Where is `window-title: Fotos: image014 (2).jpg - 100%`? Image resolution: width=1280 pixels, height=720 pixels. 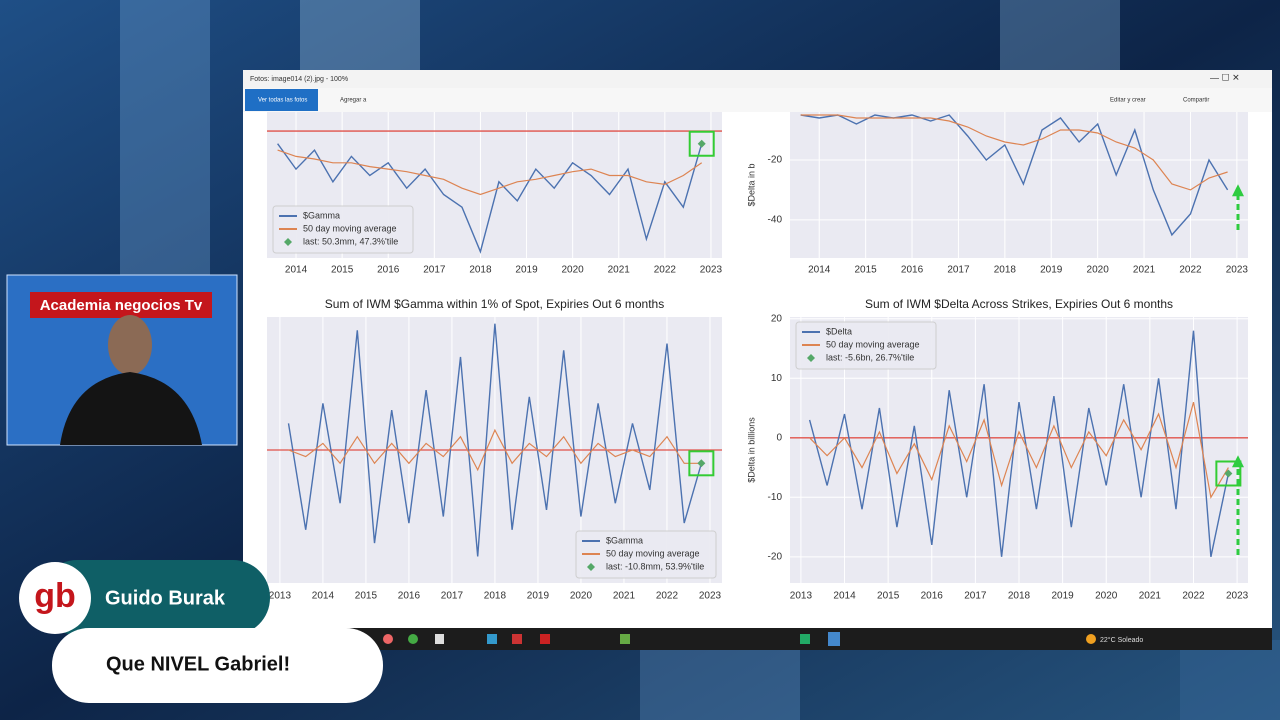
window-title: Fotos: image014 (2).jpg - 100% is located at coordinates (299, 79).